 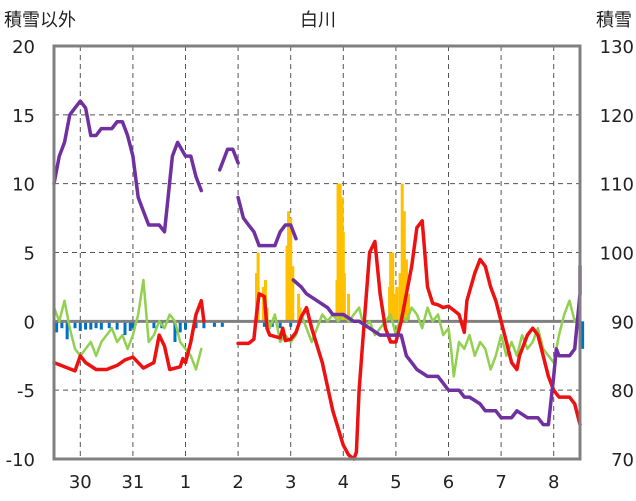 I want to click on chart-title: 白川, so click(x=318, y=20).